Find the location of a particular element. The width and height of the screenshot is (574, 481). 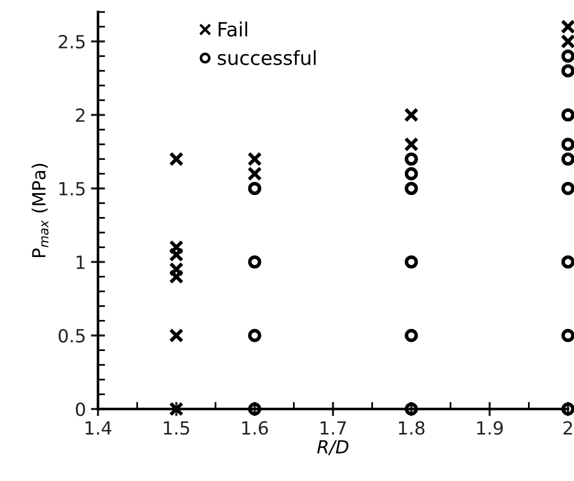

x-tick-label: 1.6 is located at coordinates (255, 428).